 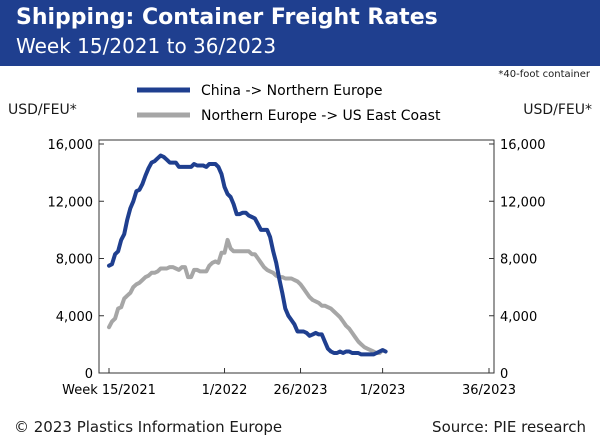 I want to click on x-tick-label: 1/2022, so click(x=225, y=390).